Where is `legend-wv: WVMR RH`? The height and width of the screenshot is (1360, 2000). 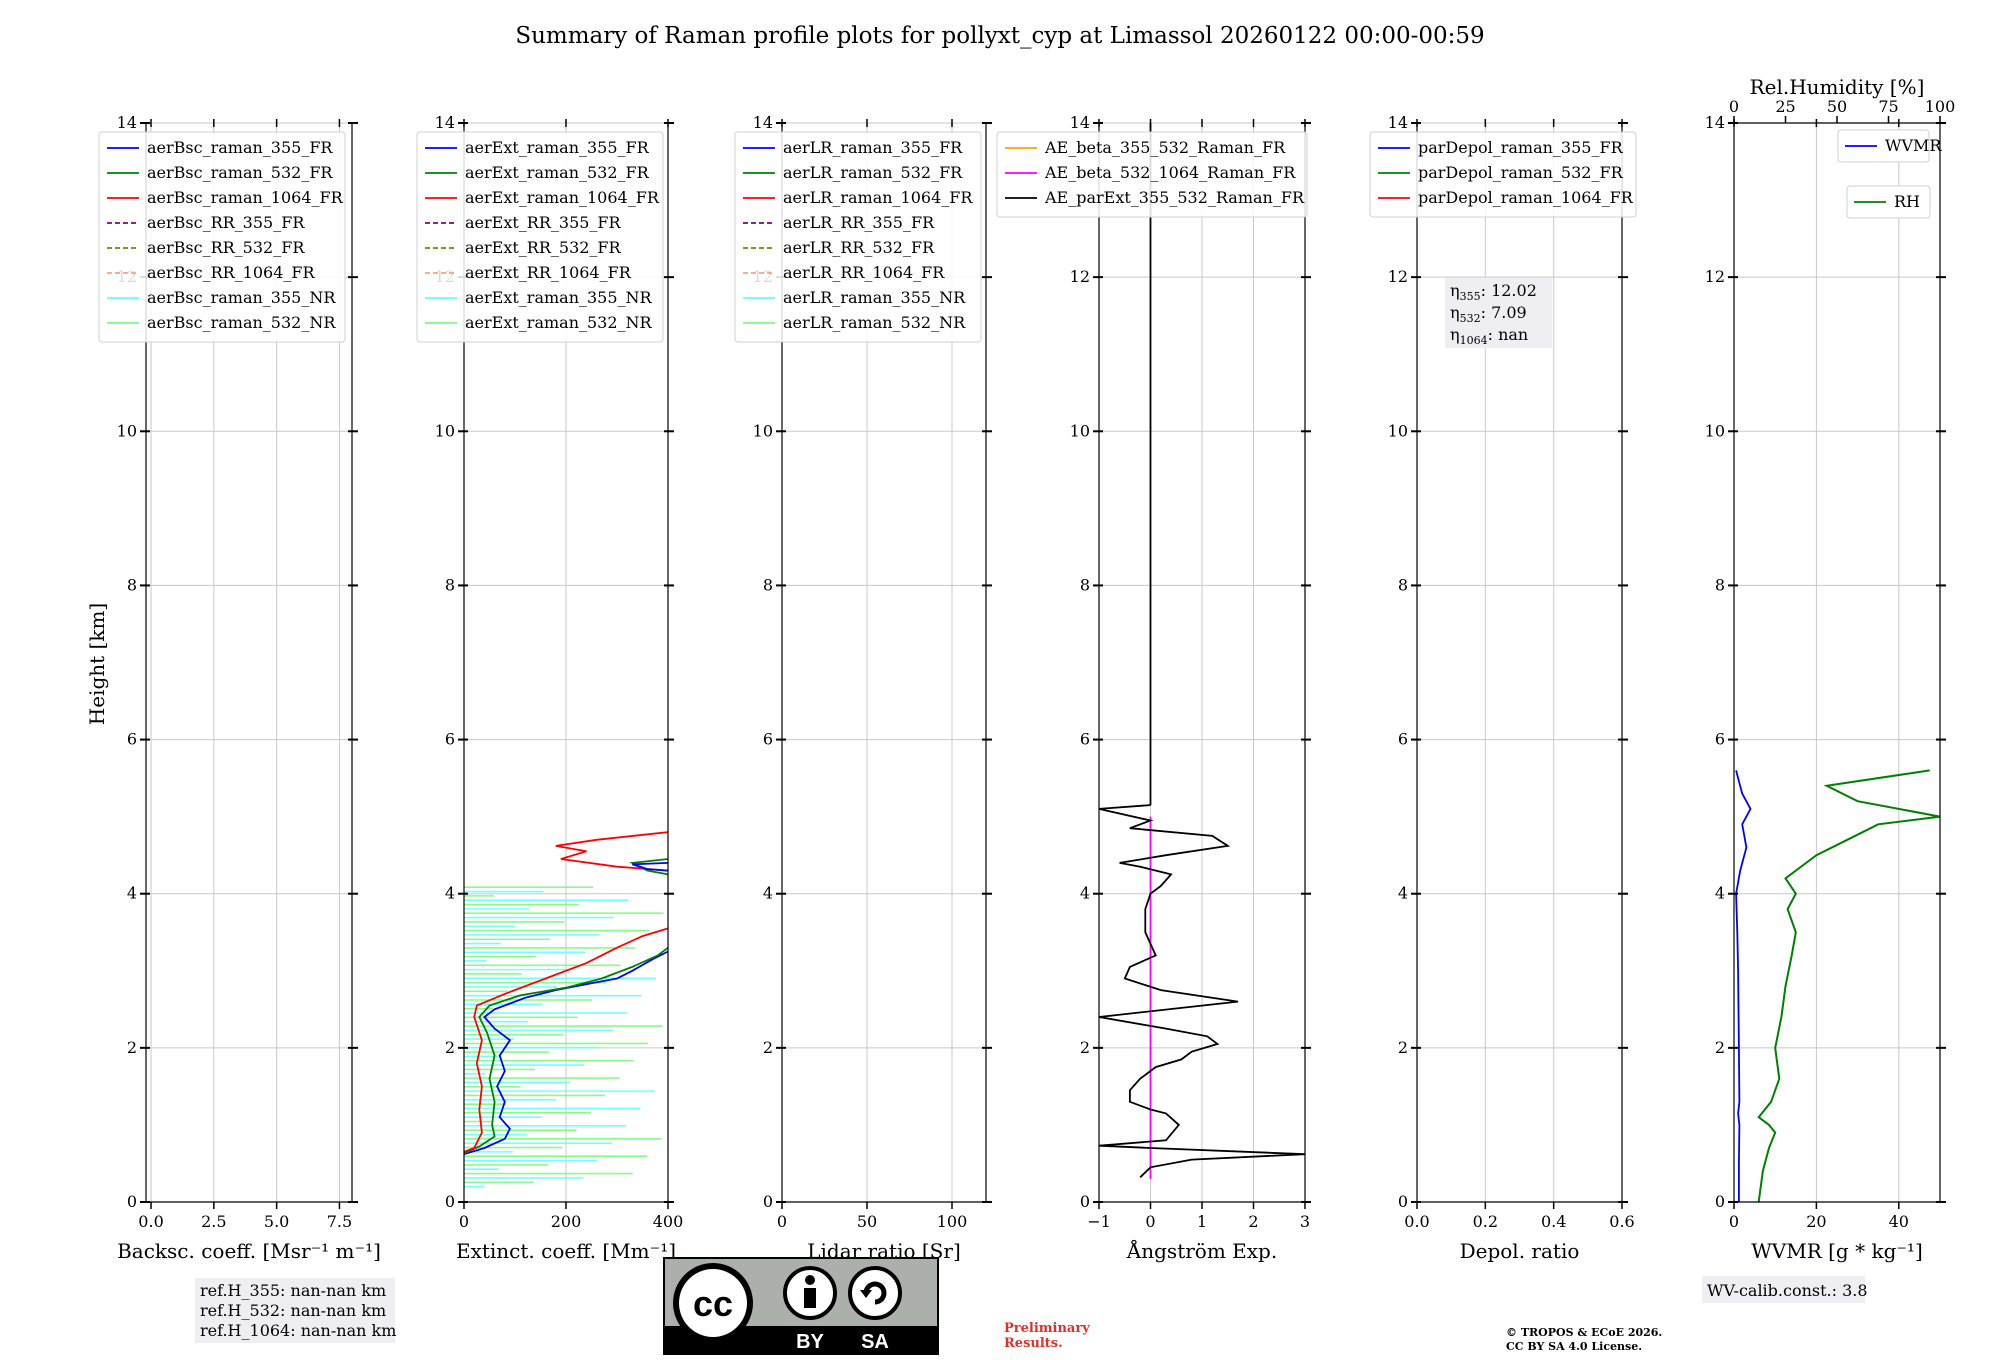
legend-wv: WVMR RH is located at coordinates (1889, 174).